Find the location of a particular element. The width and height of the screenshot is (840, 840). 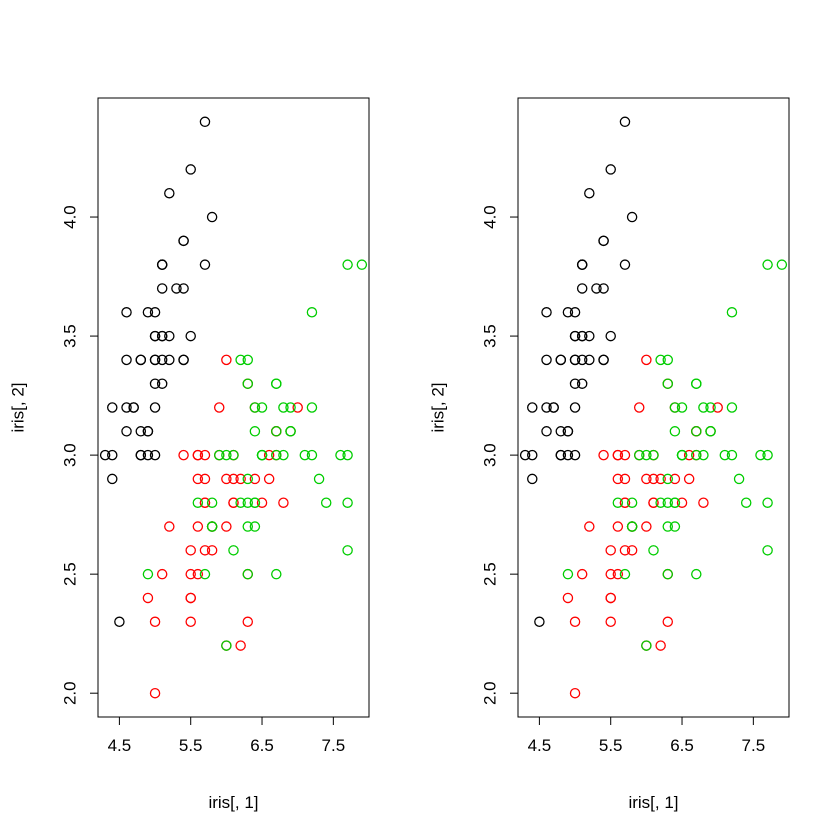

x-tick-label: 4.5 is located at coordinates (540, 745).